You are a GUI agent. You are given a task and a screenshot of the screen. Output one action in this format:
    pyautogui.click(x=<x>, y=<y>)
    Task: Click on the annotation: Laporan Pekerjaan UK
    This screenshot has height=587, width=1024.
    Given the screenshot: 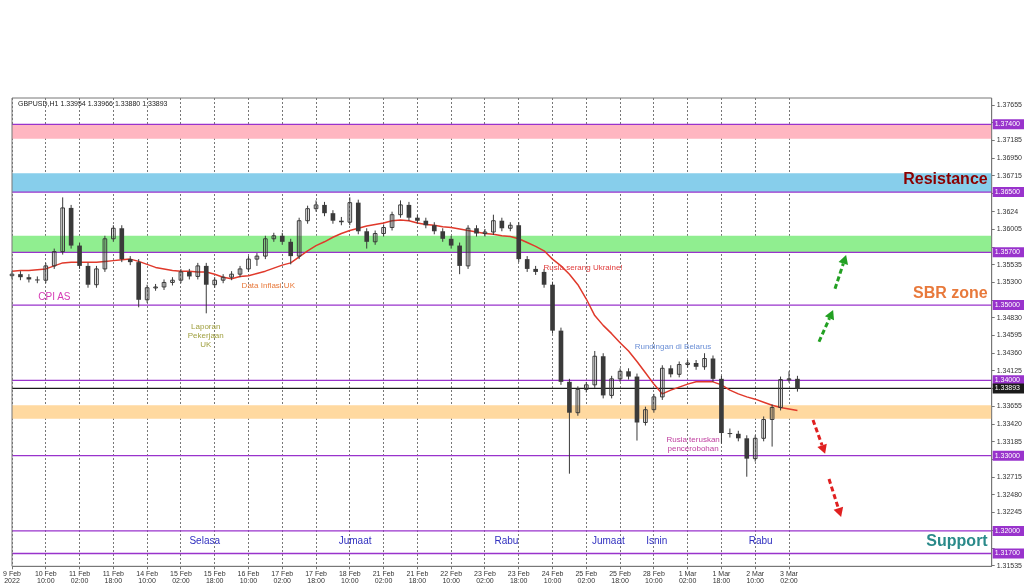 What is the action you would take?
    pyautogui.click(x=205, y=335)
    